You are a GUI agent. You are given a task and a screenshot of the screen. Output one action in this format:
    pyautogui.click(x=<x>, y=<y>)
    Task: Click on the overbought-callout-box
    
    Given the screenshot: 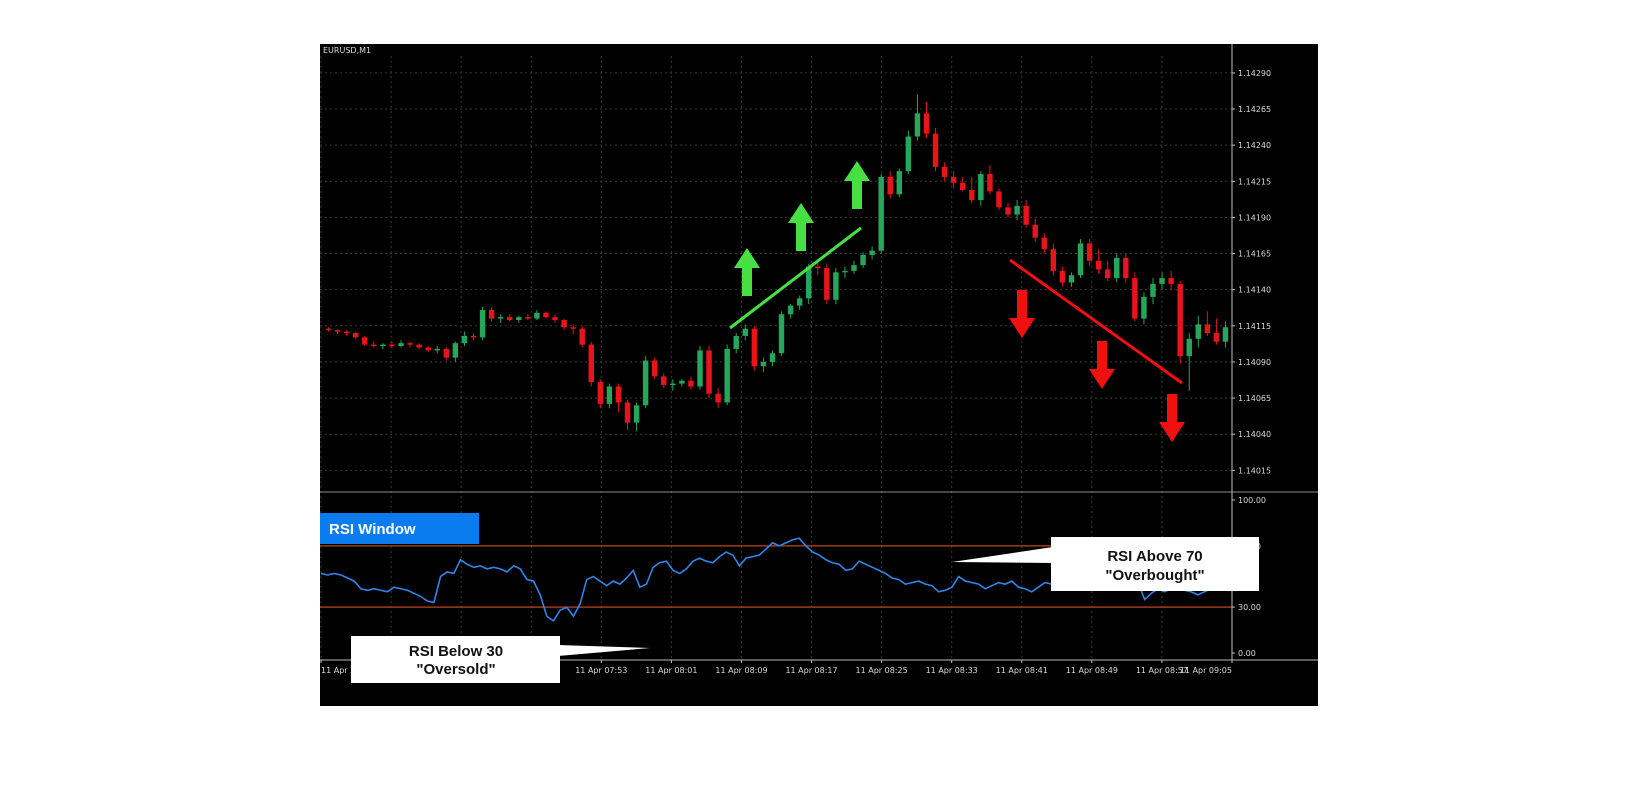 What is the action you would take?
    pyautogui.click(x=1155, y=564)
    